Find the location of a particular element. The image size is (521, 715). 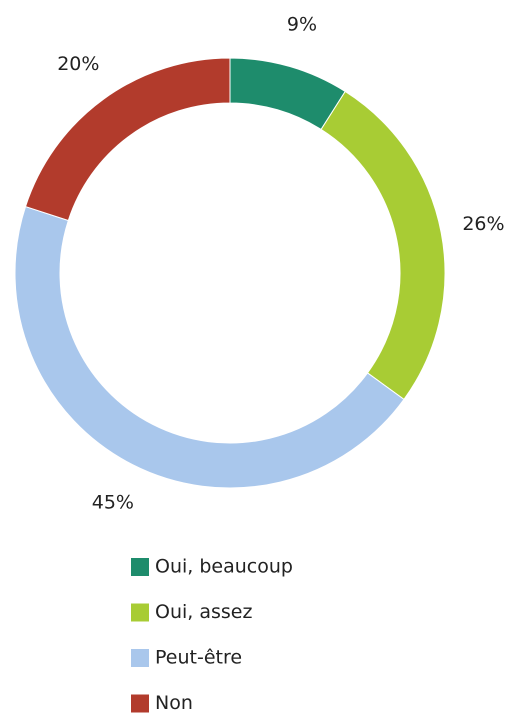

legend-label: Oui, assez is located at coordinates (203, 612).